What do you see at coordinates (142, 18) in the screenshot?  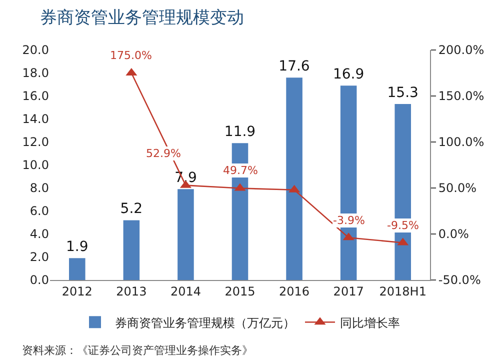 I see `chart-title: 券商资管业务管理规模变动` at bounding box center [142, 18].